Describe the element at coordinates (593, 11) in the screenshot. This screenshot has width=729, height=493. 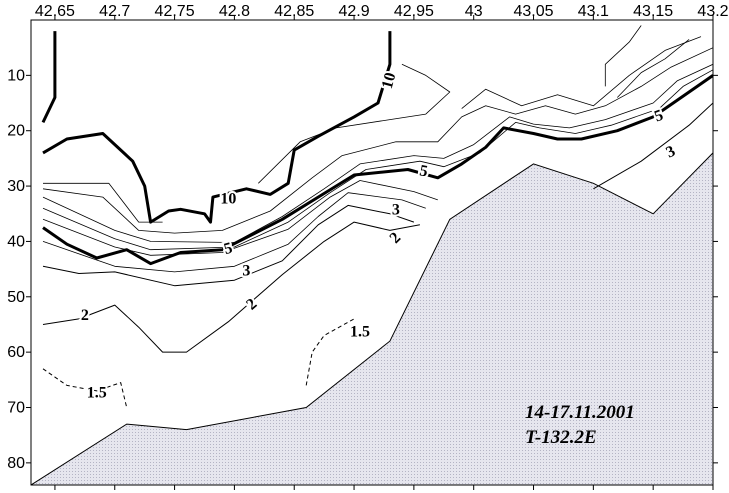
I see `x-tick-label: 43.1` at that location.